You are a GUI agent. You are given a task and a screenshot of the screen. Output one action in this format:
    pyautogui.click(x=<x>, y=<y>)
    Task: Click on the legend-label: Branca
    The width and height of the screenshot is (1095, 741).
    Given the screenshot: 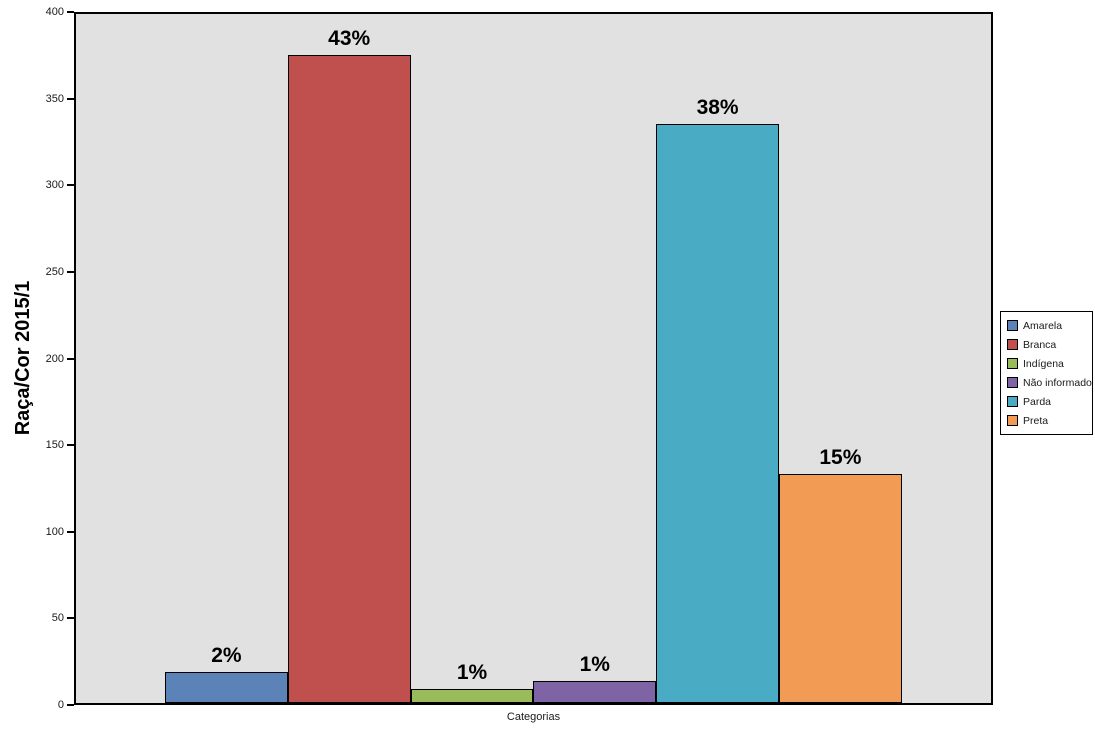 What is the action you would take?
    pyautogui.click(x=1040, y=344)
    